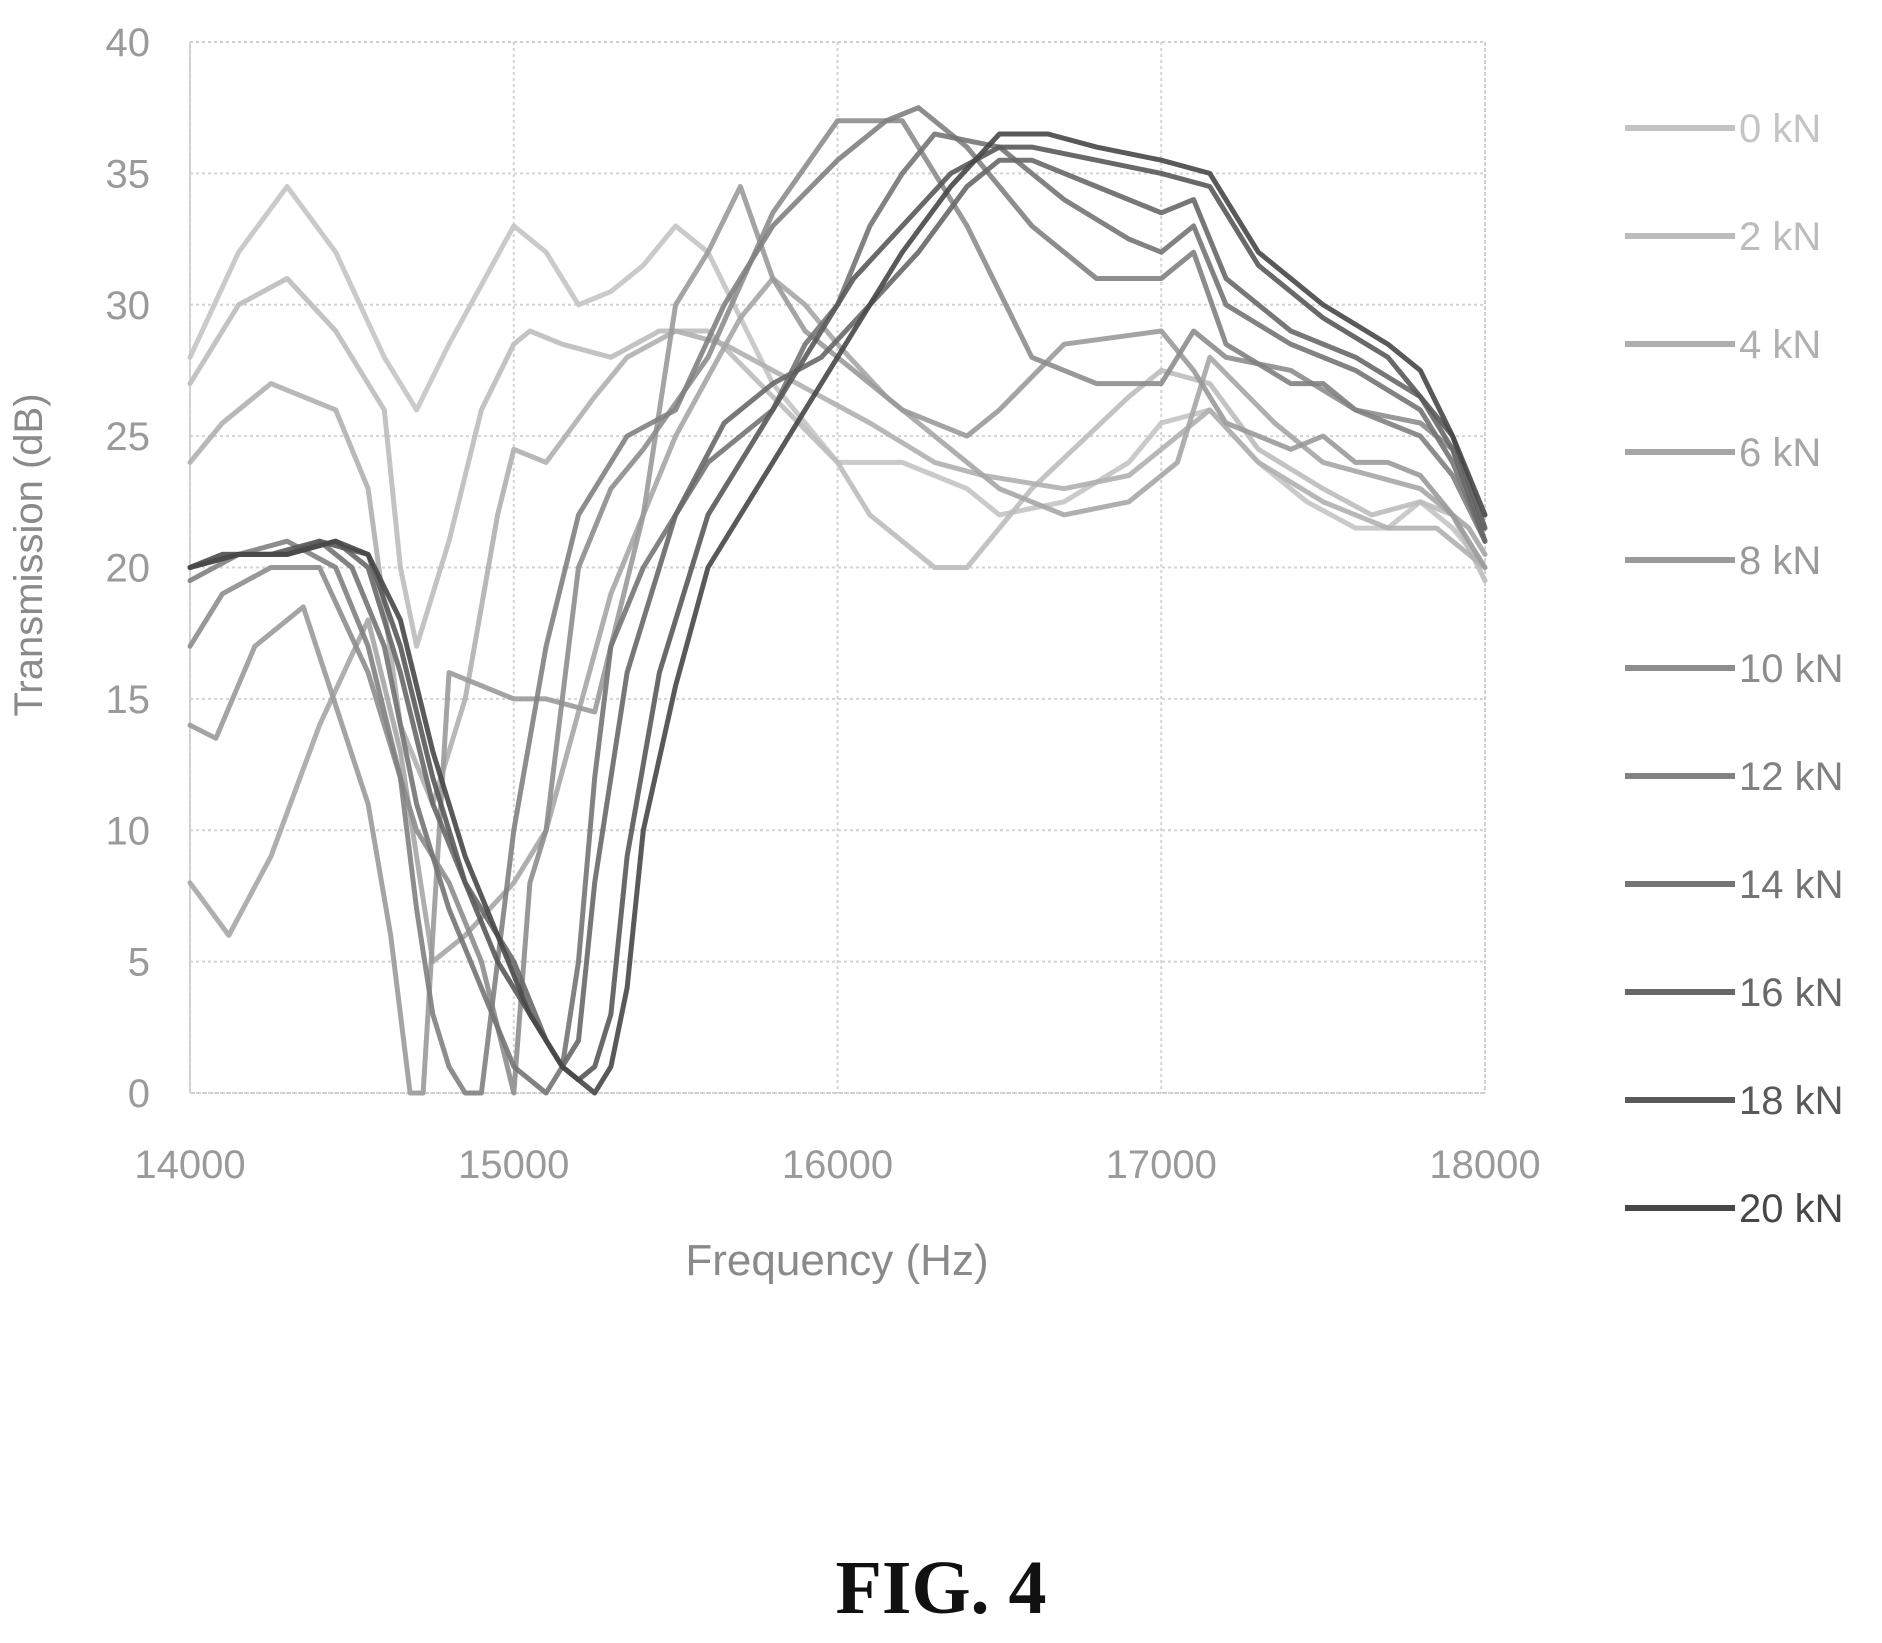  Describe the element at coordinates (1780, 237) in the screenshot. I see `legend-label: 2 kN` at that location.